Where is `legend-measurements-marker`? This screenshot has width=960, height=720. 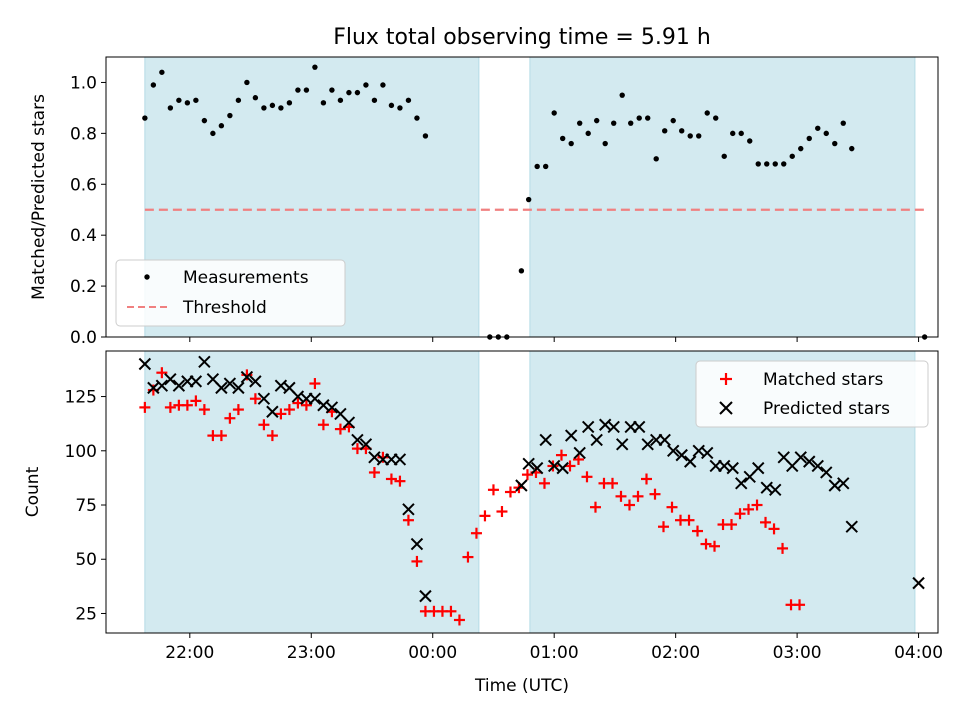
legend-measurements-marker is located at coordinates (147, 277).